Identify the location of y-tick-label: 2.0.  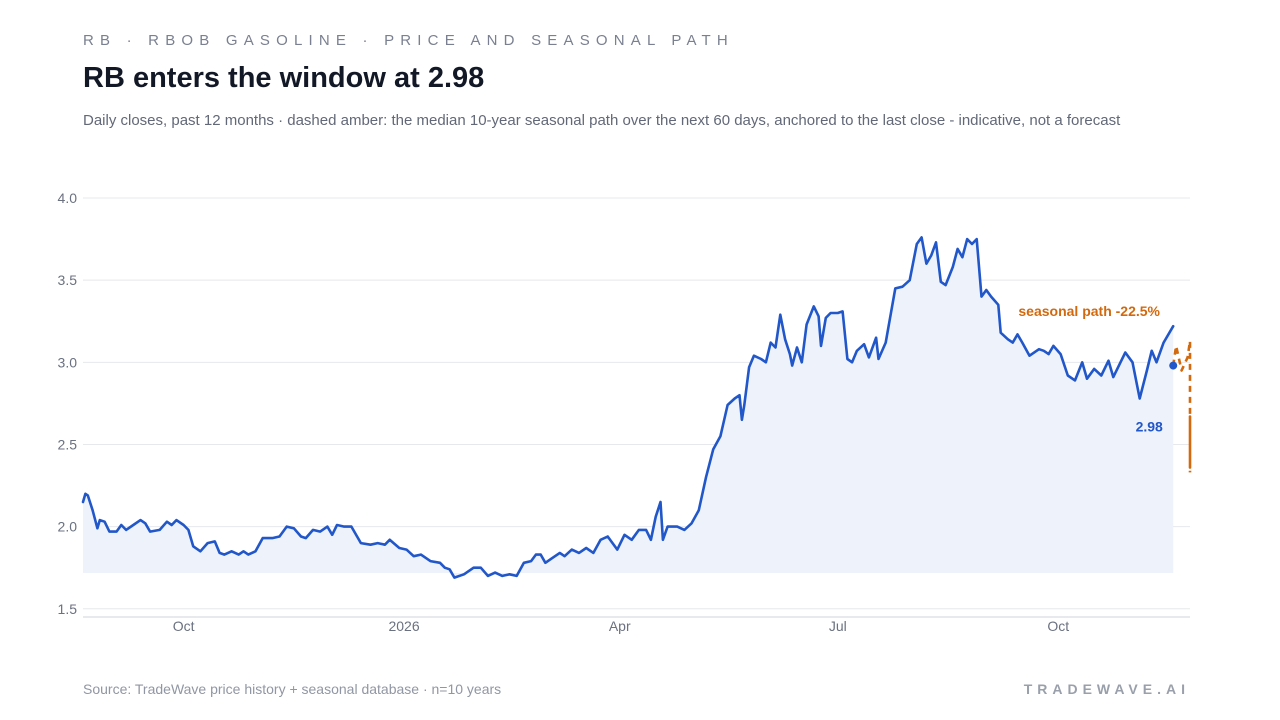
(68, 527).